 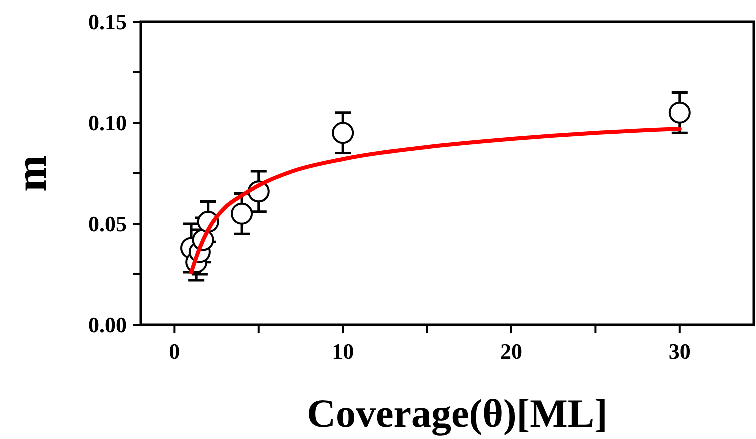 What do you see at coordinates (107, 325) in the screenshot?
I see `text: 0.00` at bounding box center [107, 325].